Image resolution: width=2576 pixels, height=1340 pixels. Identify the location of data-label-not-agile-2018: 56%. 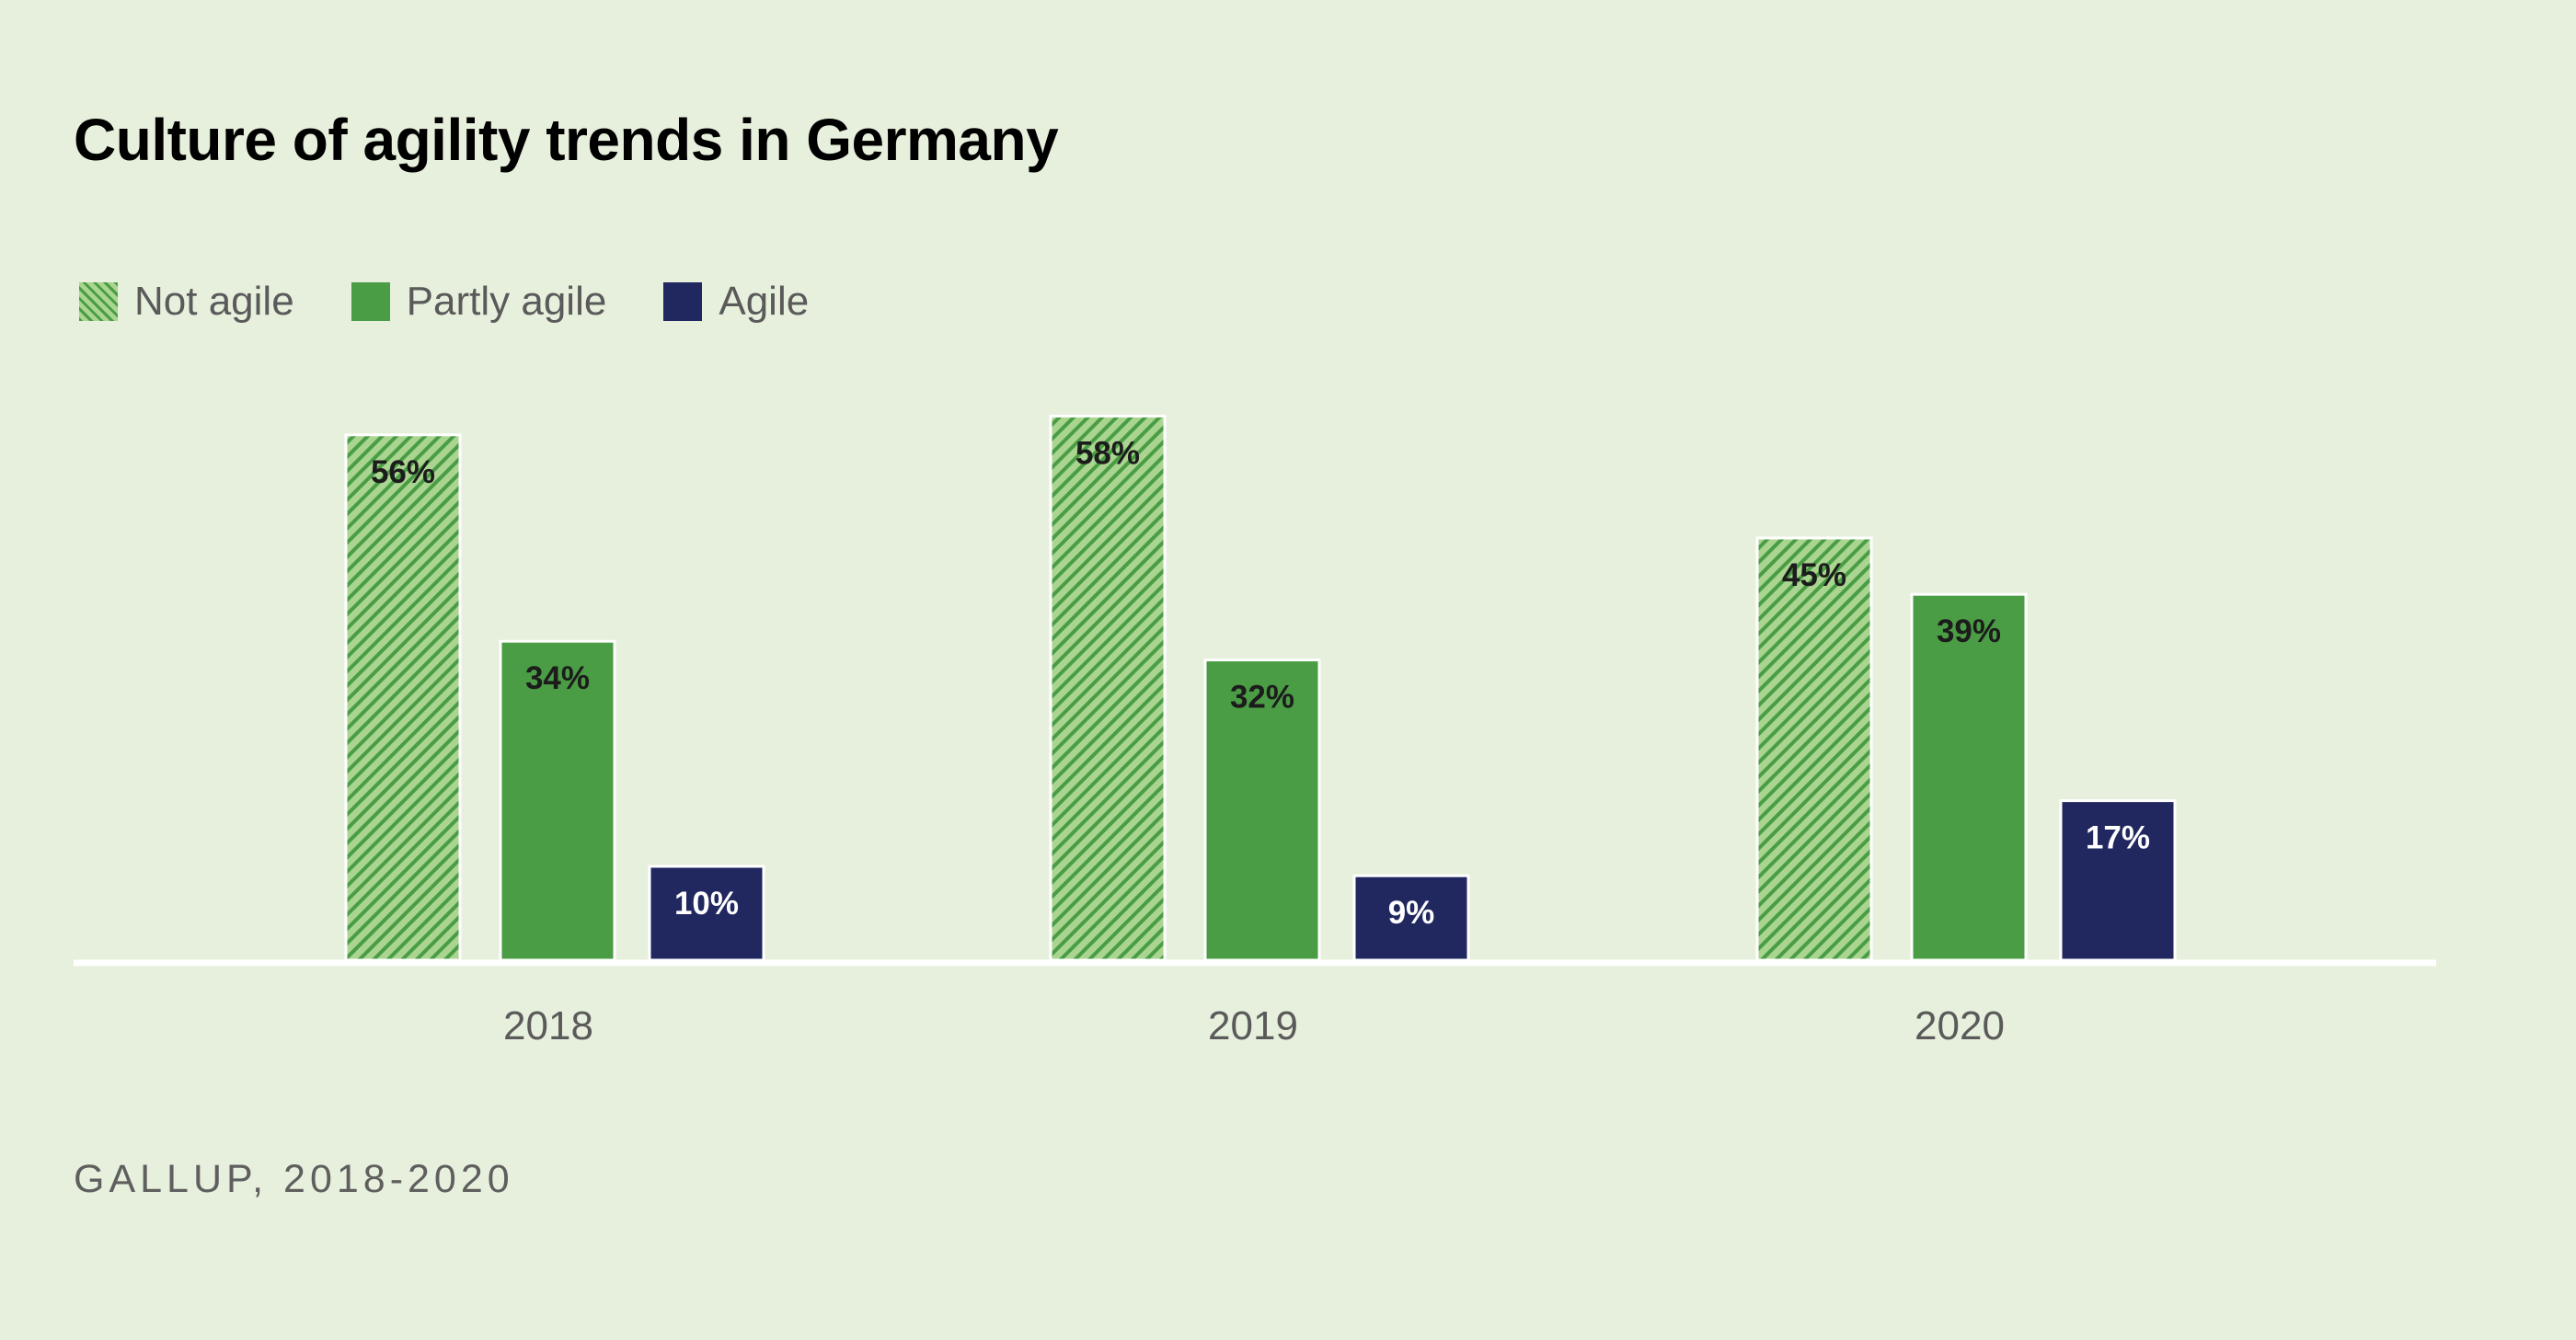
(403, 472).